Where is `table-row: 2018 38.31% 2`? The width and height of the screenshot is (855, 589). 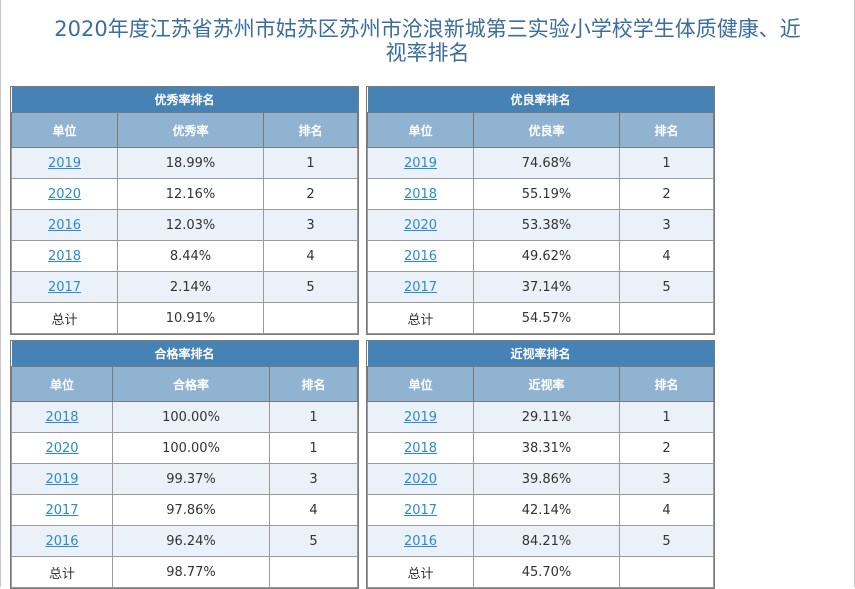
table-row: 2018 38.31% 2 is located at coordinates (540, 448).